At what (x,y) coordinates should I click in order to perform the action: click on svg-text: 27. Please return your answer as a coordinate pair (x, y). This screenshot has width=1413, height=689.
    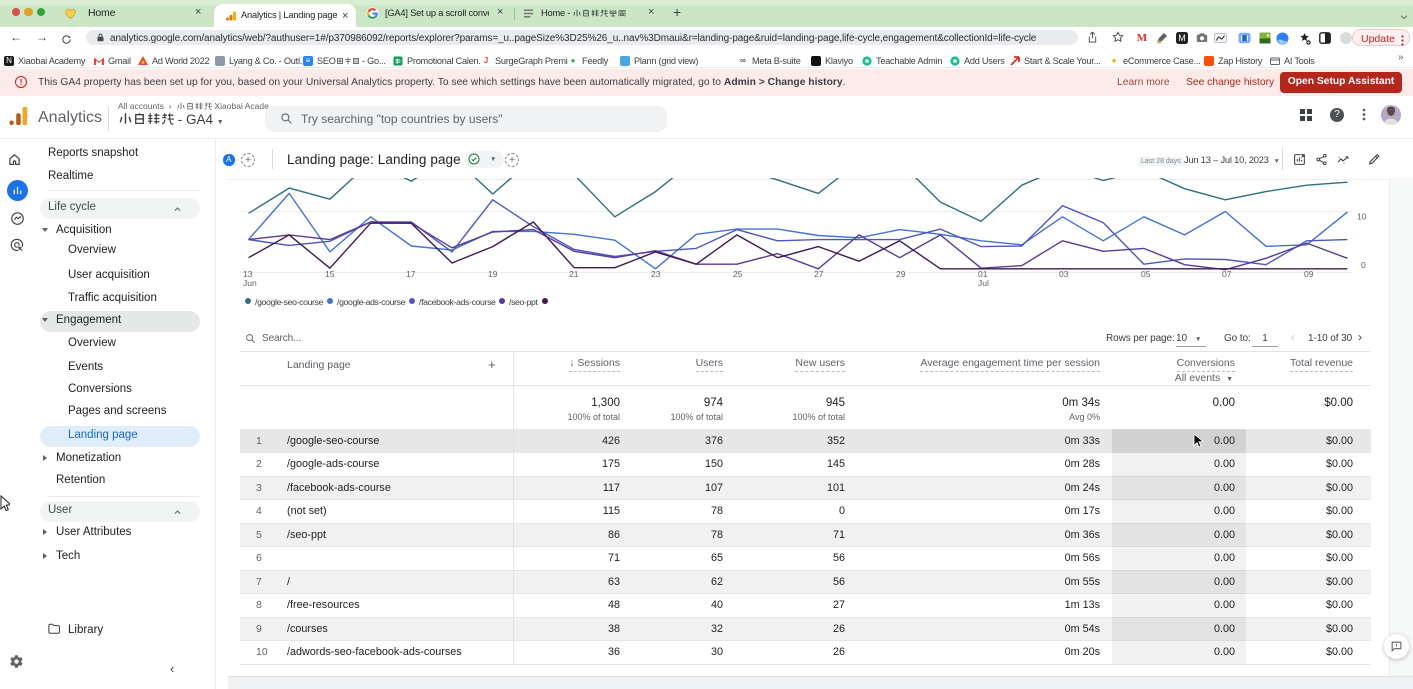
    Looking at the image, I should click on (819, 274).